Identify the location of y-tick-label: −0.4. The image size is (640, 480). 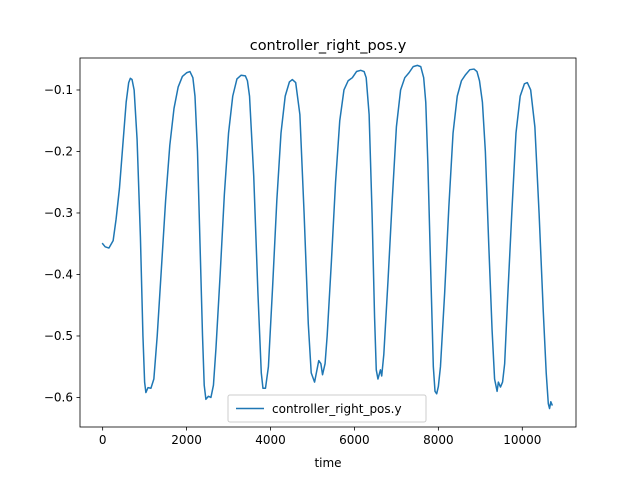
(58, 274).